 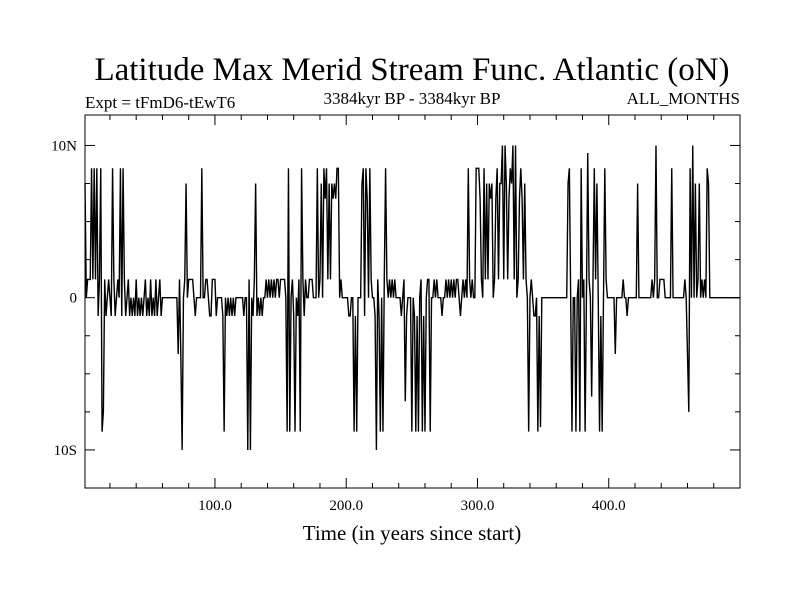 I want to click on x-tick-label: 300.0, so click(x=478, y=506).